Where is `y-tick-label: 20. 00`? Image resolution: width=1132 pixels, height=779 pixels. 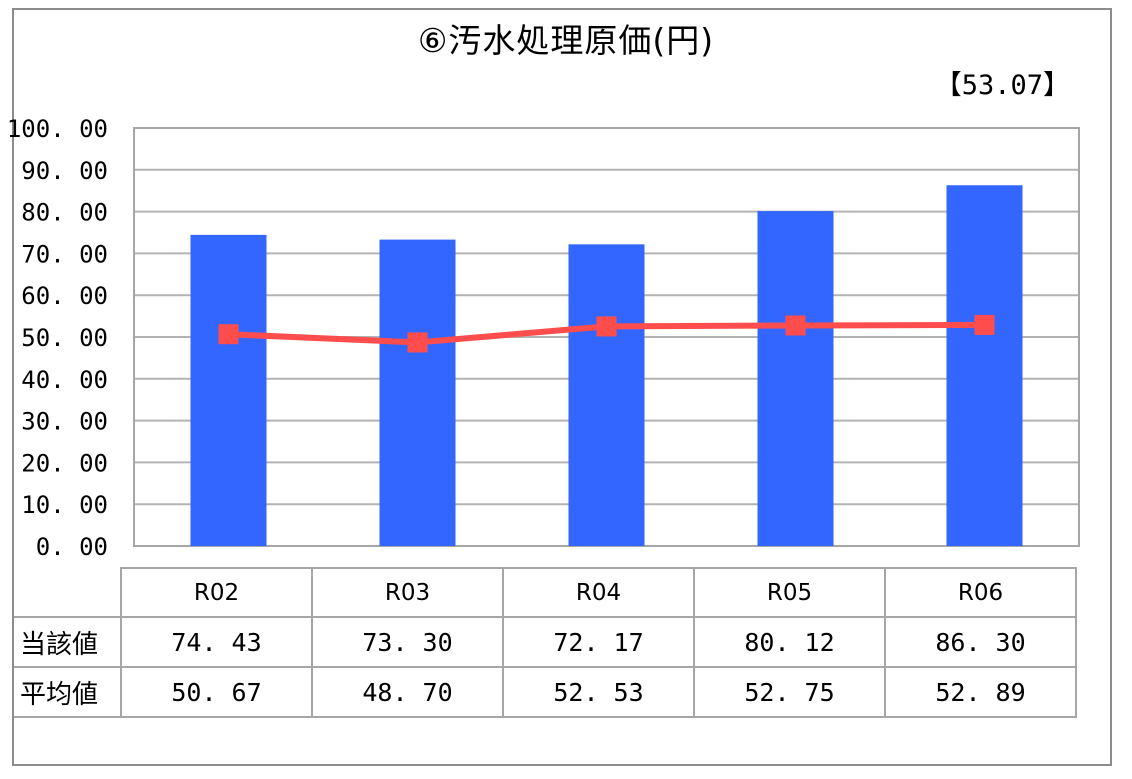 y-tick-label: 20. 00 is located at coordinates (64, 463).